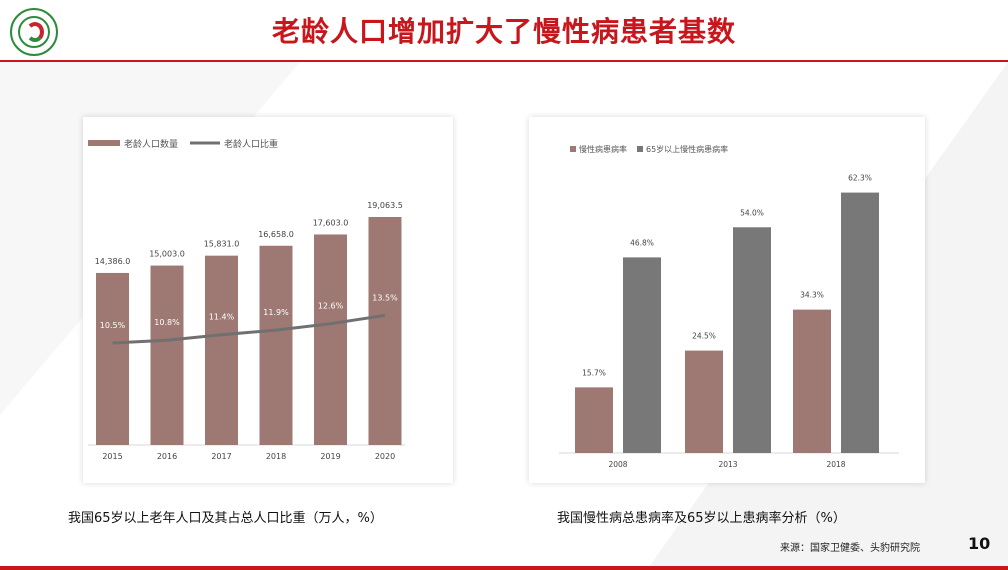 The width and height of the screenshot is (1008, 570). Describe the element at coordinates (331, 306) in the screenshot. I see `line-value-label: 12.6%` at that location.